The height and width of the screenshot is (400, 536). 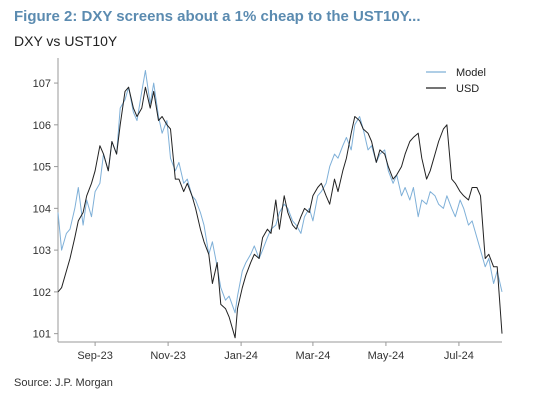 What do you see at coordinates (275, 352) in the screenshot?
I see `x-axis: Sep-23 Nov-23 Jan-24 Mar-24 May-24 Jul-24` at bounding box center [275, 352].